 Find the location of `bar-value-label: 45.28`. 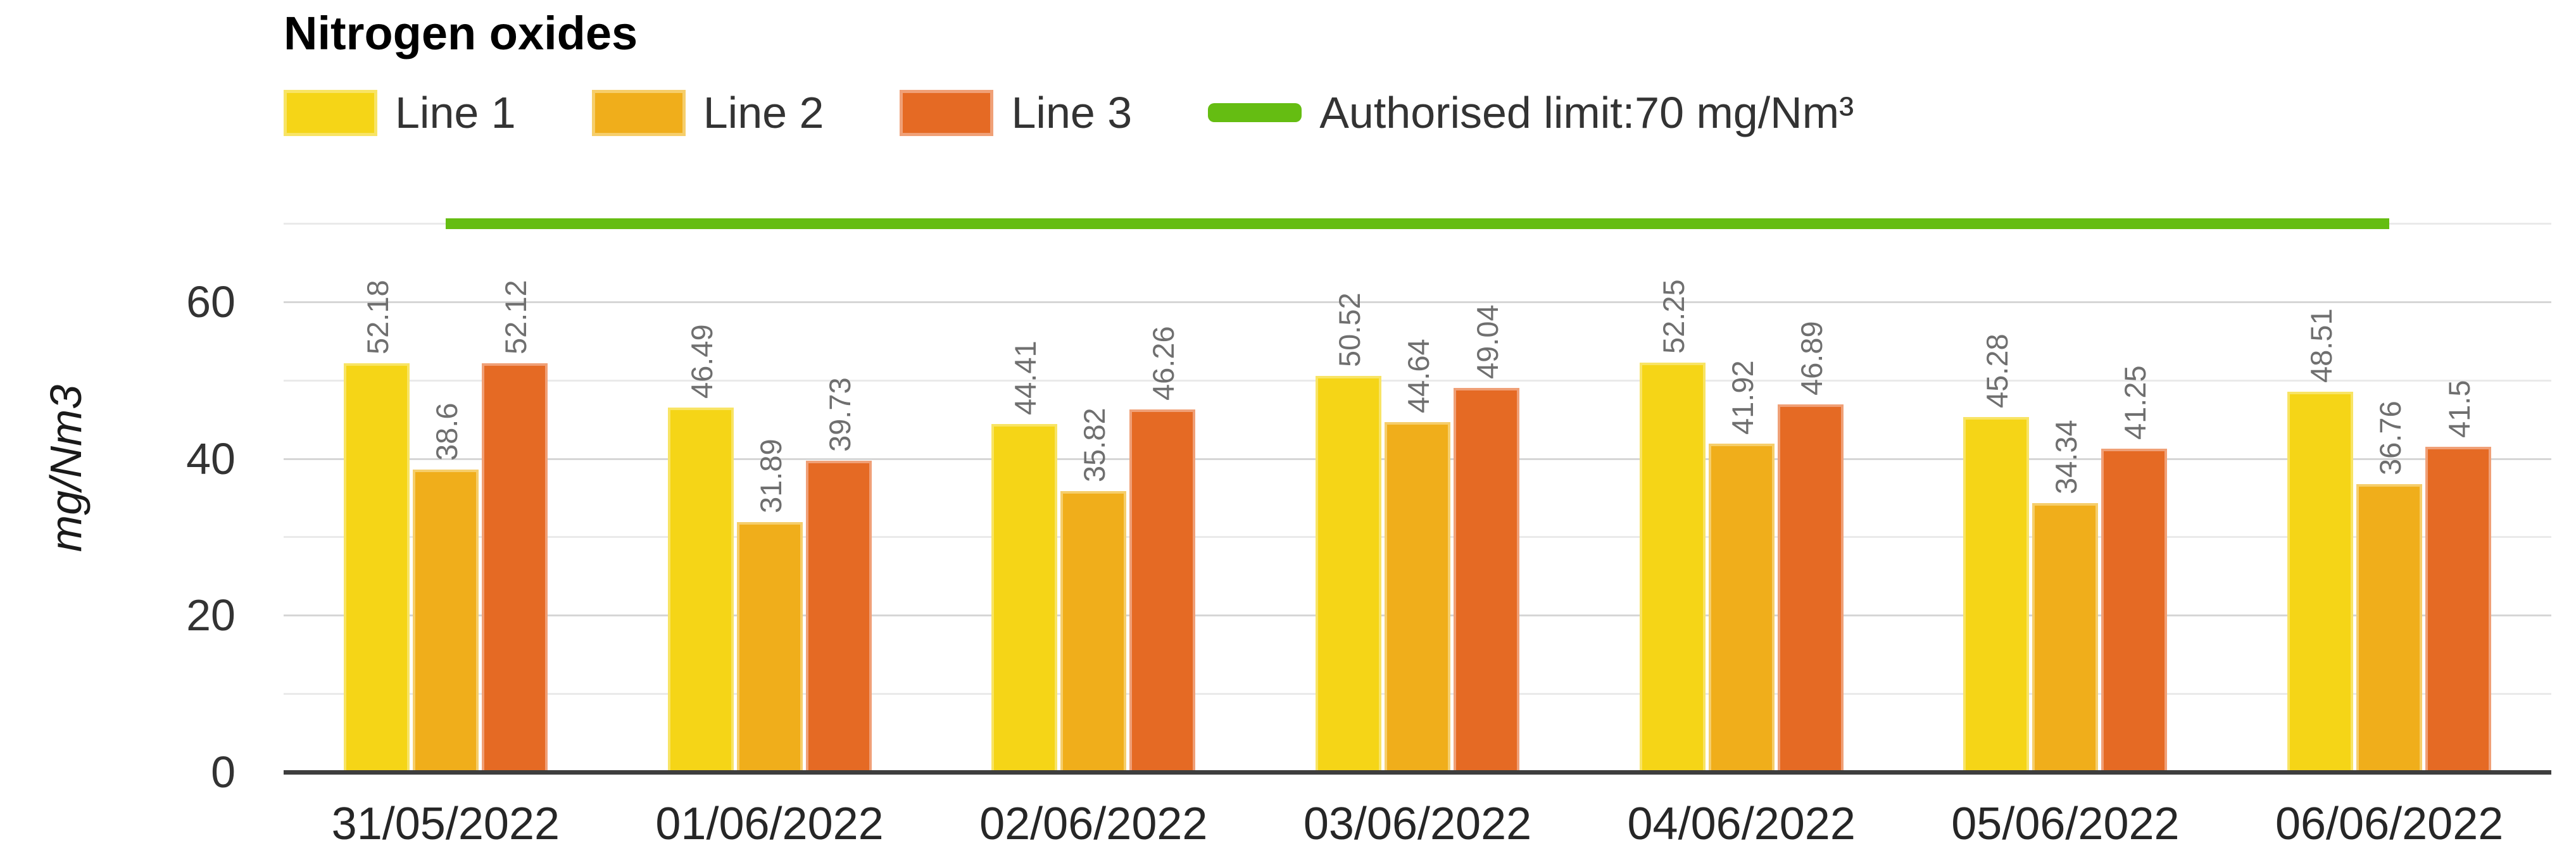

bar-value-label: 45.28 is located at coordinates (1997, 371).